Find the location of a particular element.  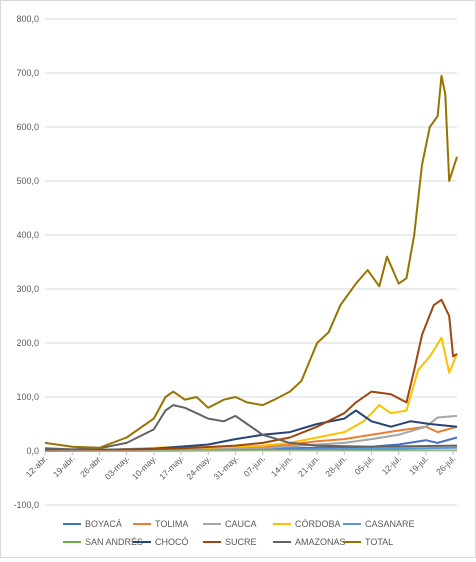

legend-label: CAUCA is located at coordinates (241, 524).